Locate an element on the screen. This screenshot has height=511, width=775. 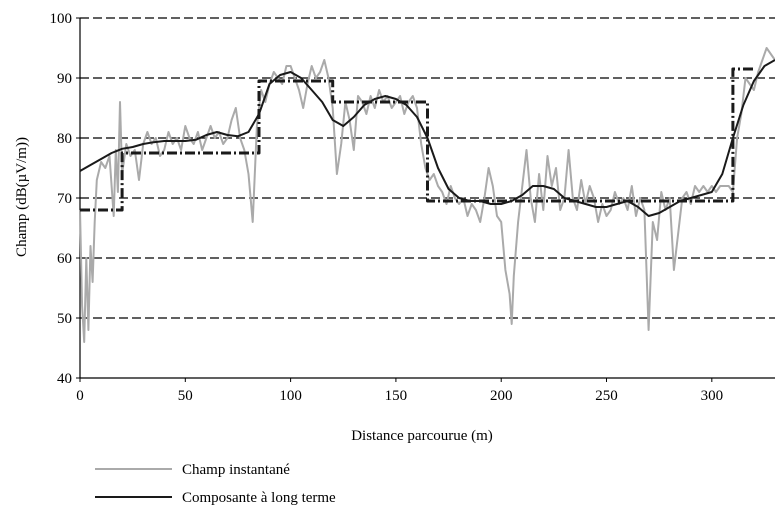
x-tick-label-100: 100 is located at coordinates (290, 396).